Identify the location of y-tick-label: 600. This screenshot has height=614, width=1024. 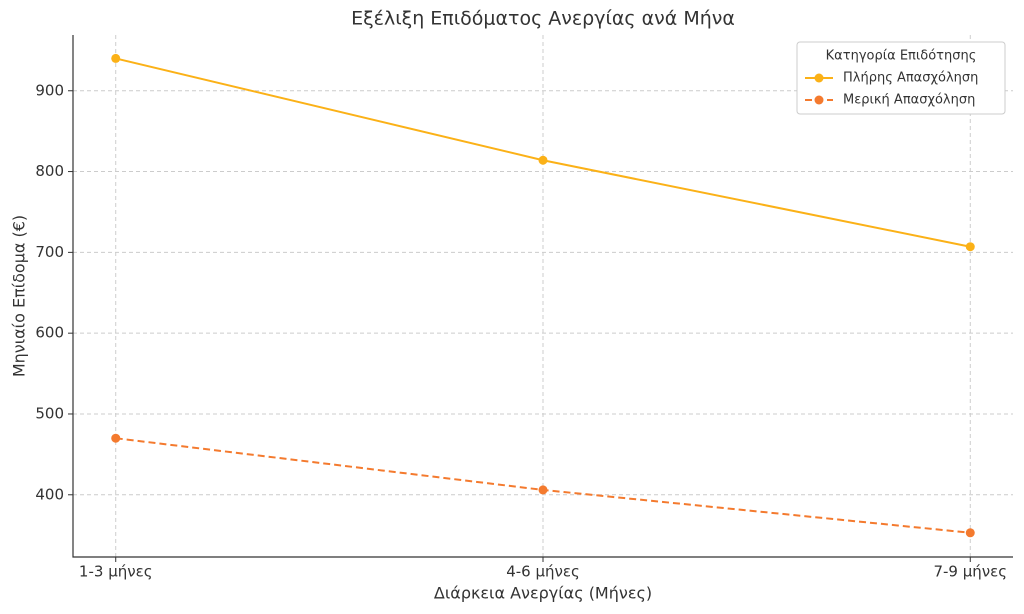
(49, 333).